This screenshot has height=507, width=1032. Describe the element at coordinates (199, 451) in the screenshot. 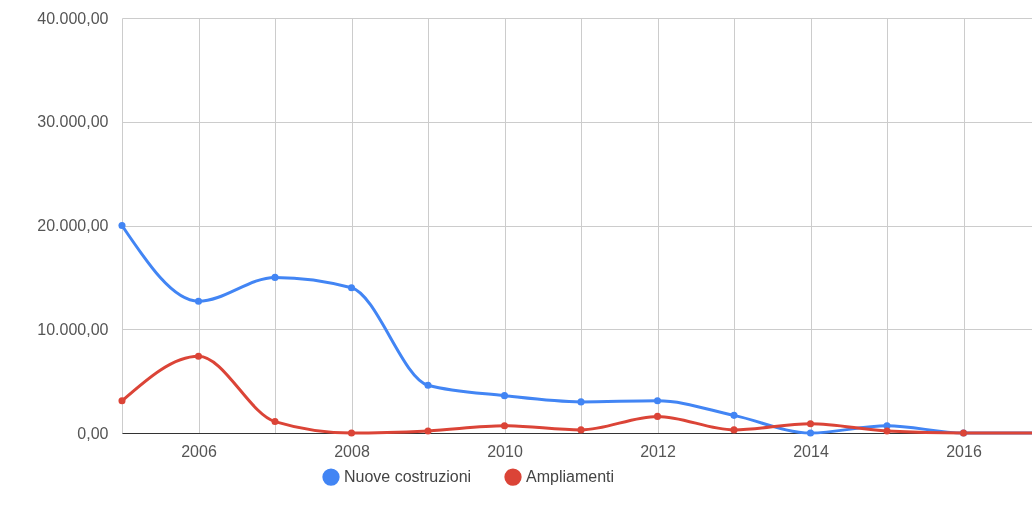

I see `x-tick-label: 2006` at that location.